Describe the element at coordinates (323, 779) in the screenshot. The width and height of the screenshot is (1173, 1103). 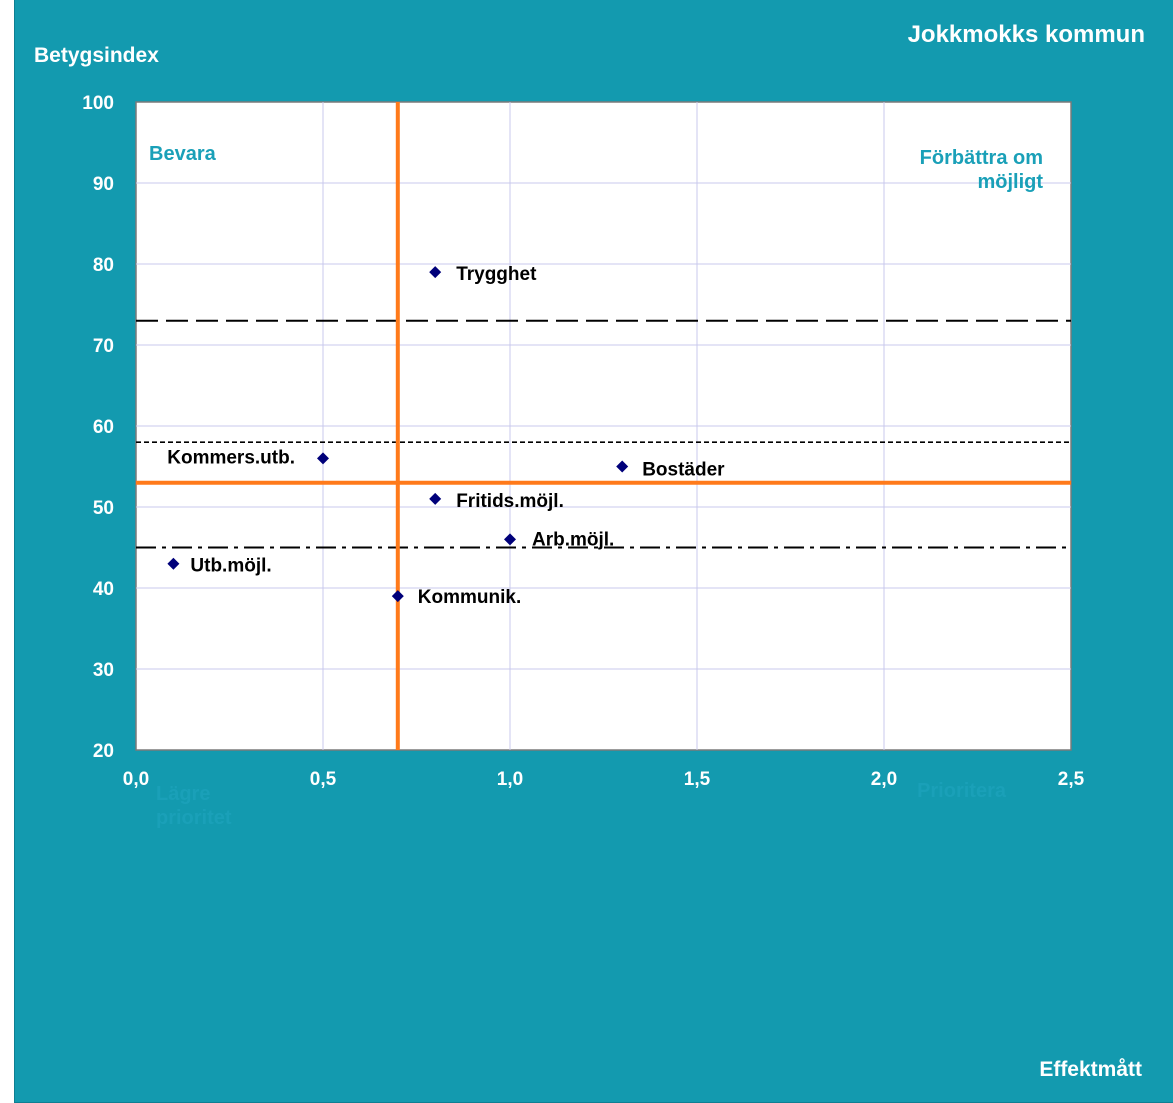
I see `x-tick-label: 0,5` at that location.